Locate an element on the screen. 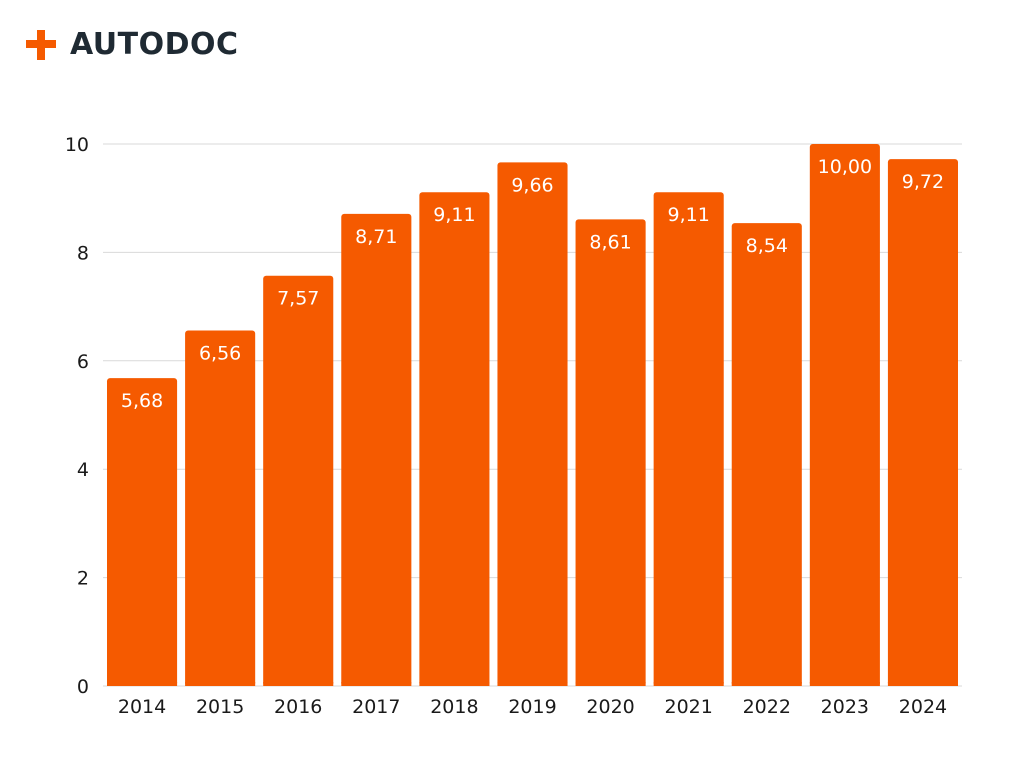 This screenshot has height=768, width=1024. data-label: 7,57 is located at coordinates (298, 299).